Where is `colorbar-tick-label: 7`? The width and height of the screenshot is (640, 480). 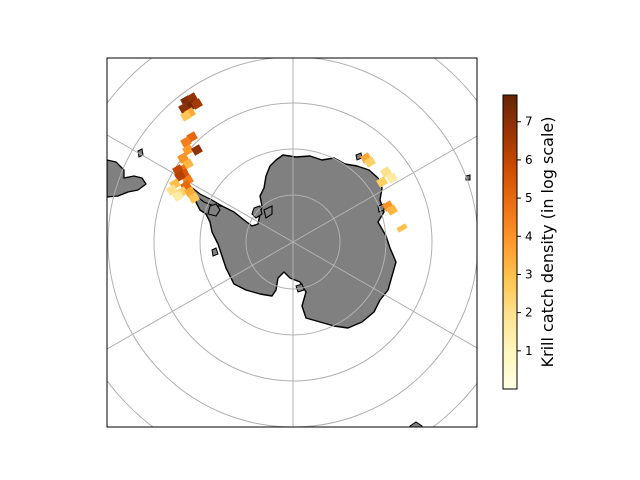 colorbar-tick-label: 7 is located at coordinates (529, 122).